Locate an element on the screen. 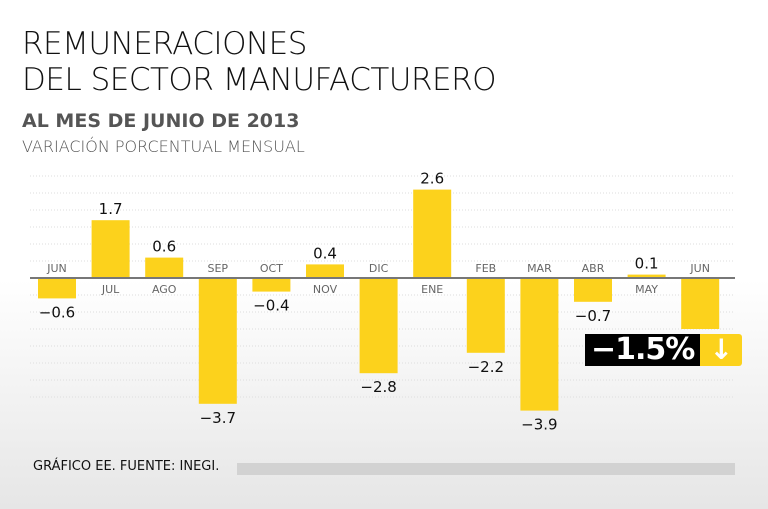 The width and height of the screenshot is (768, 509). value-label: −2.2 is located at coordinates (486, 367).